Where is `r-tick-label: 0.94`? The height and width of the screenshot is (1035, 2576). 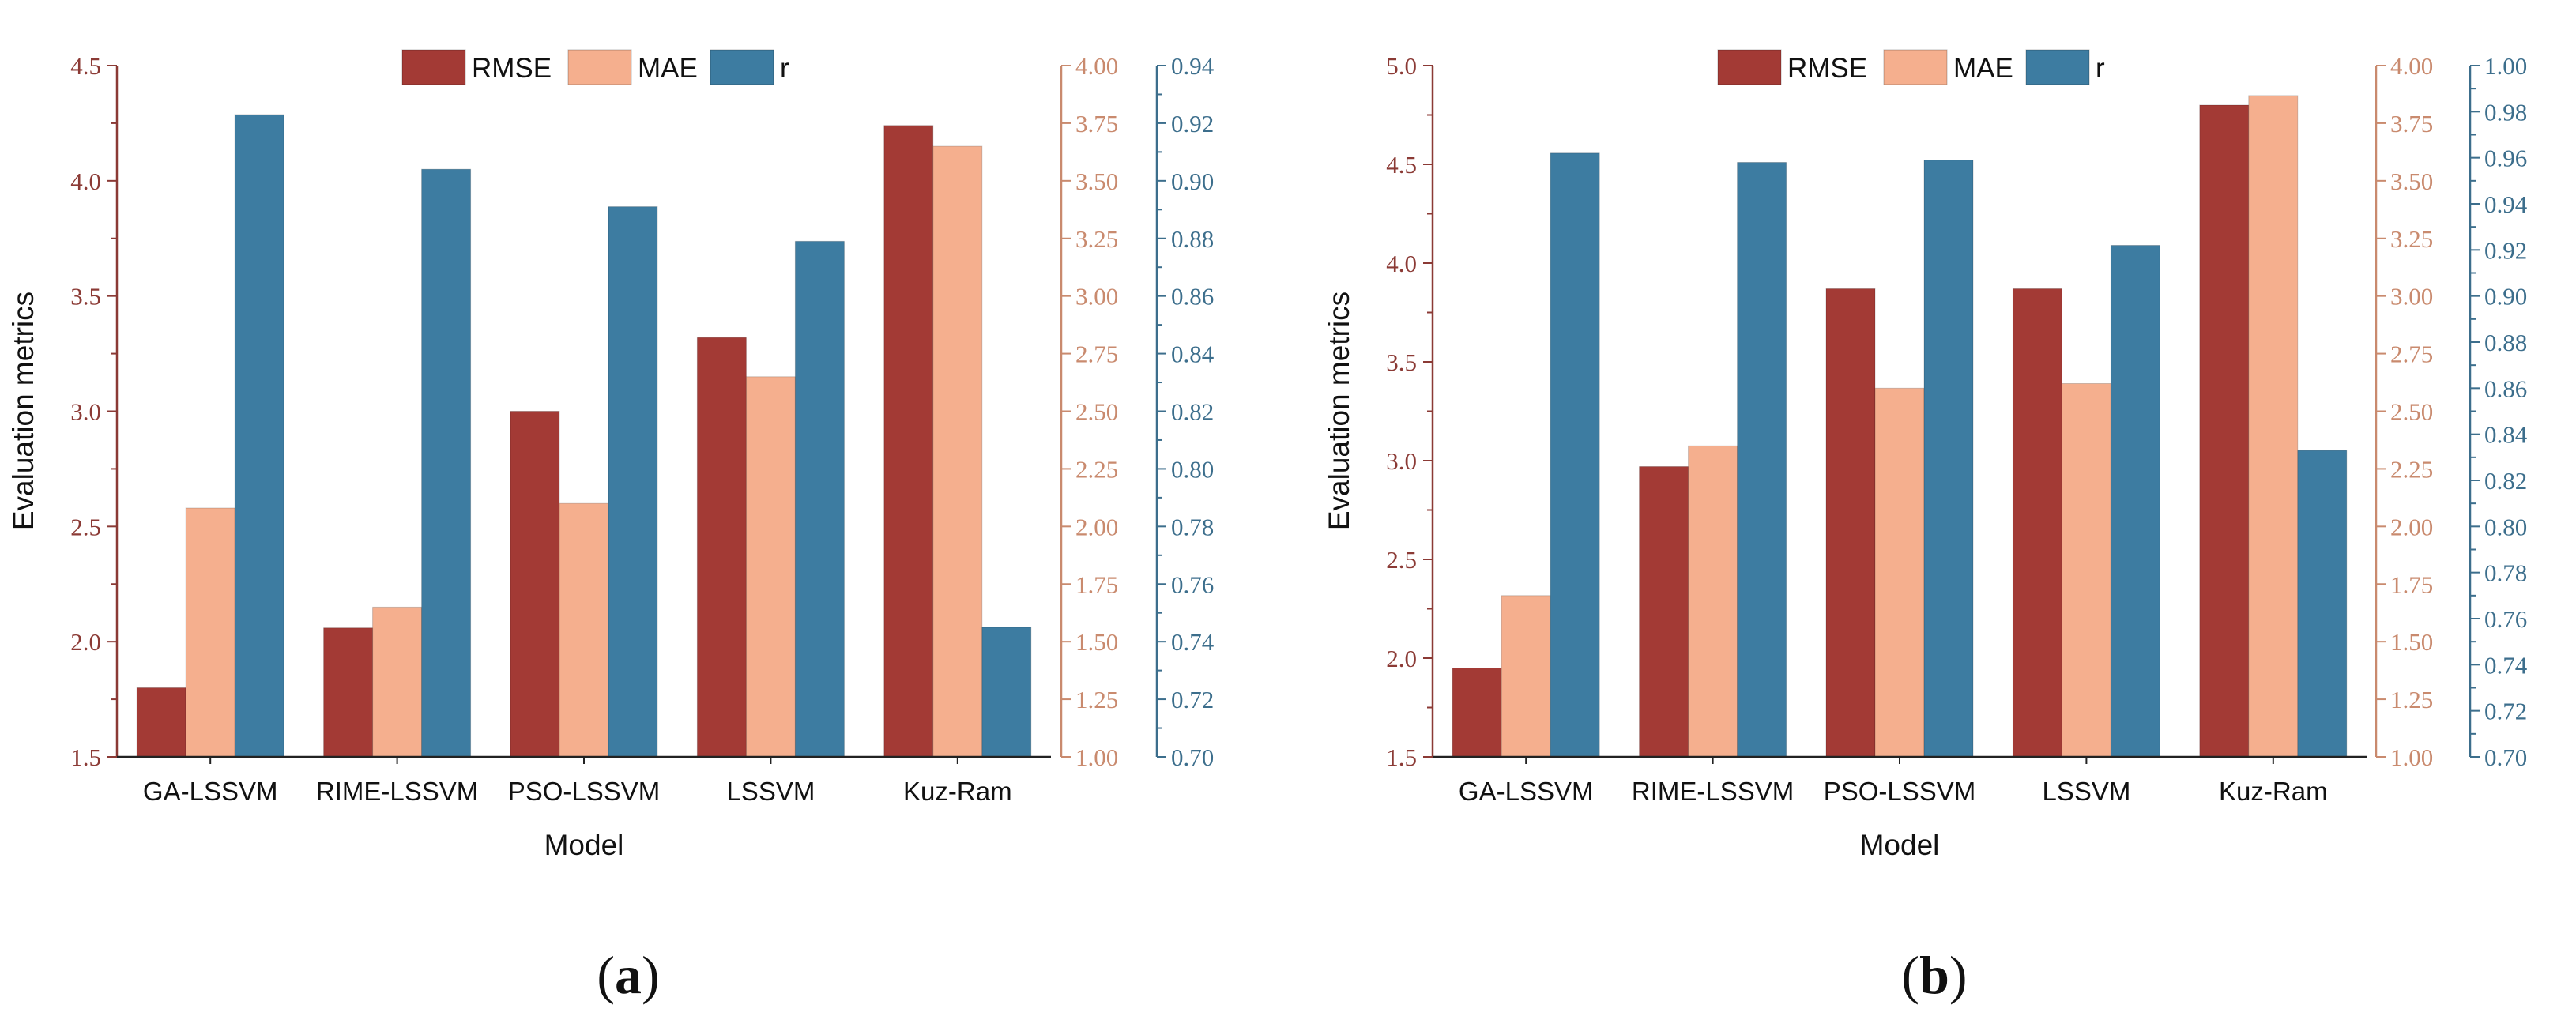
r-tick-label: 0.94 is located at coordinates (1193, 66).